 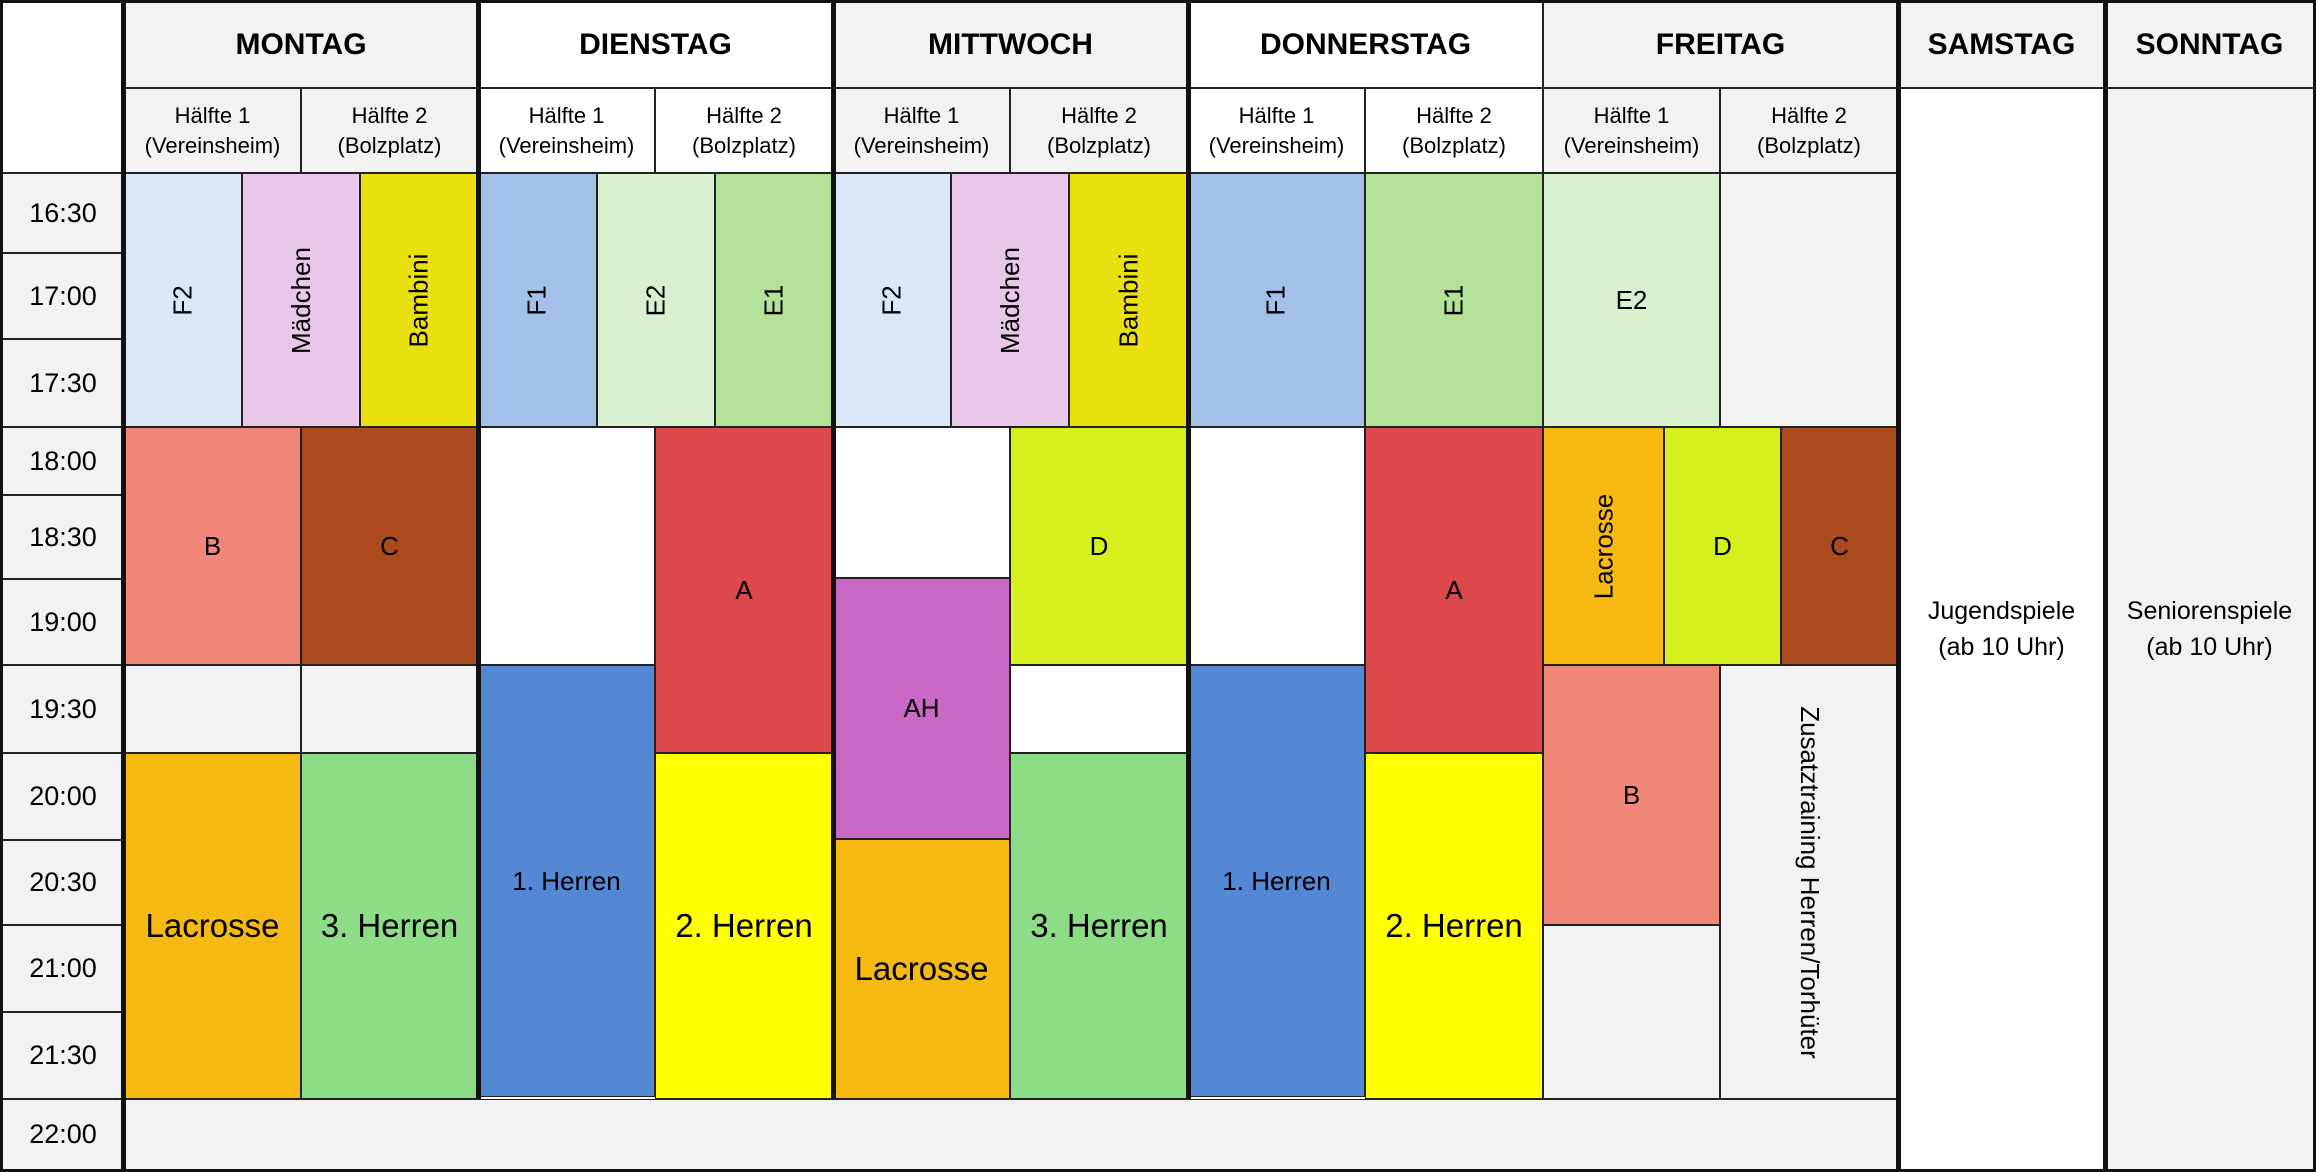 I want to click on weekend-block-samstag: Jugendspiele (ab 10 Uhr), so click(x=2001, y=629).